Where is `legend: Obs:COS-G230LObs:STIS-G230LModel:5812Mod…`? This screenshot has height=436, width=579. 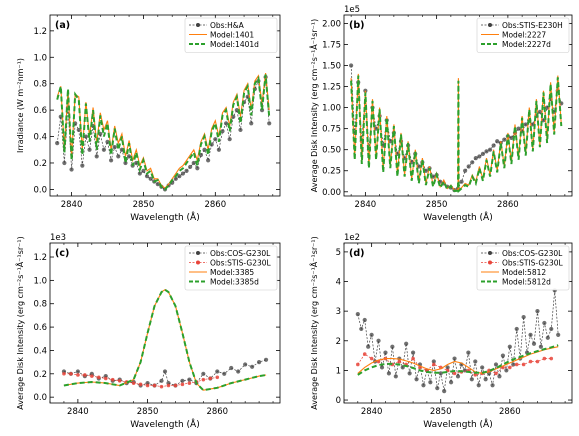
legend: Obs:COS-G230LObs:STIS-G230LModel:5812Mod… is located at coordinates (523, 268).